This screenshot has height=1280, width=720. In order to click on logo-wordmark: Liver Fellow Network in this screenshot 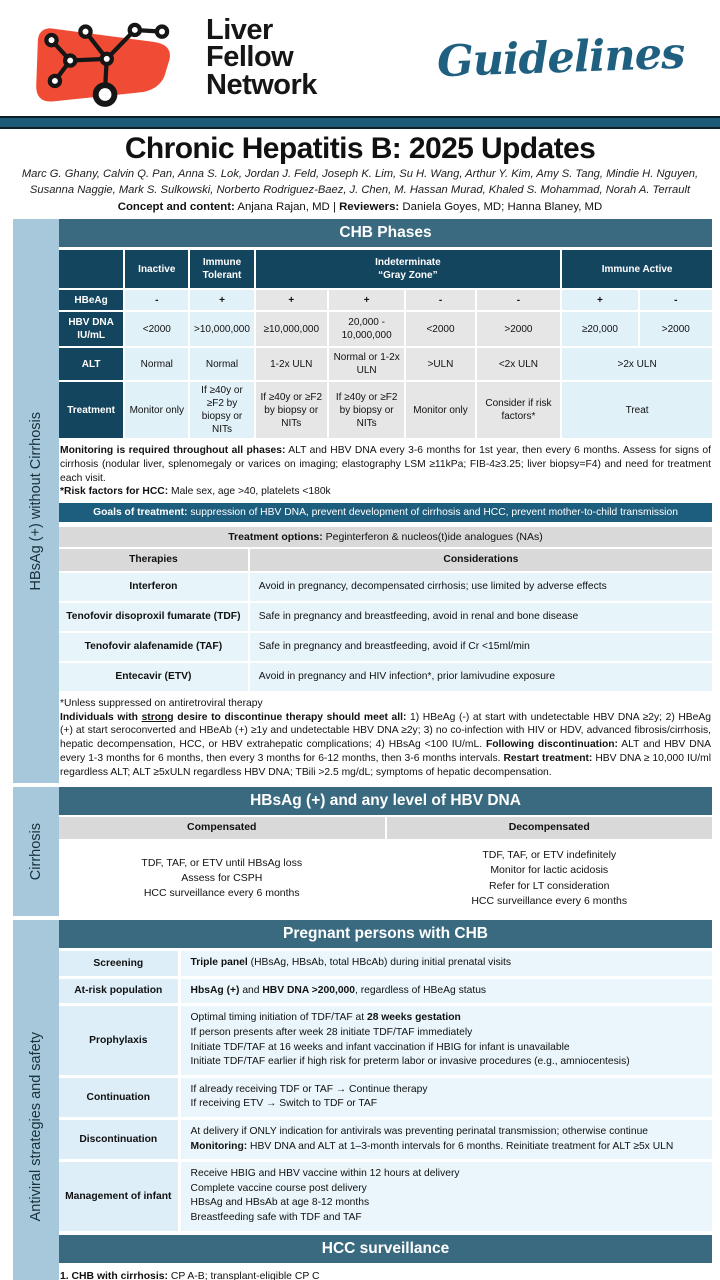, I will do `click(261, 57)`.